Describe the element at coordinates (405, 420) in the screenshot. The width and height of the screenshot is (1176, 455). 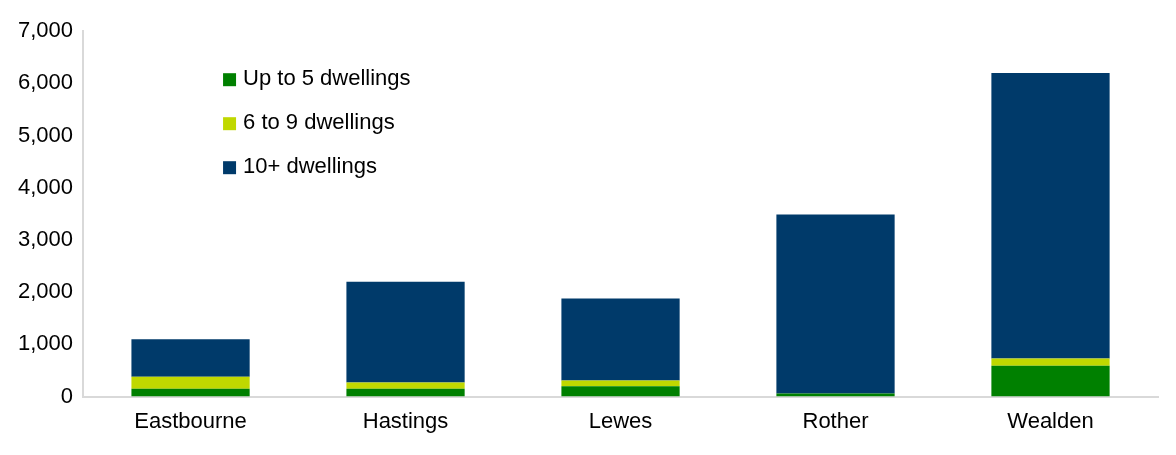
I see `x-tick-label: Hastings` at that location.